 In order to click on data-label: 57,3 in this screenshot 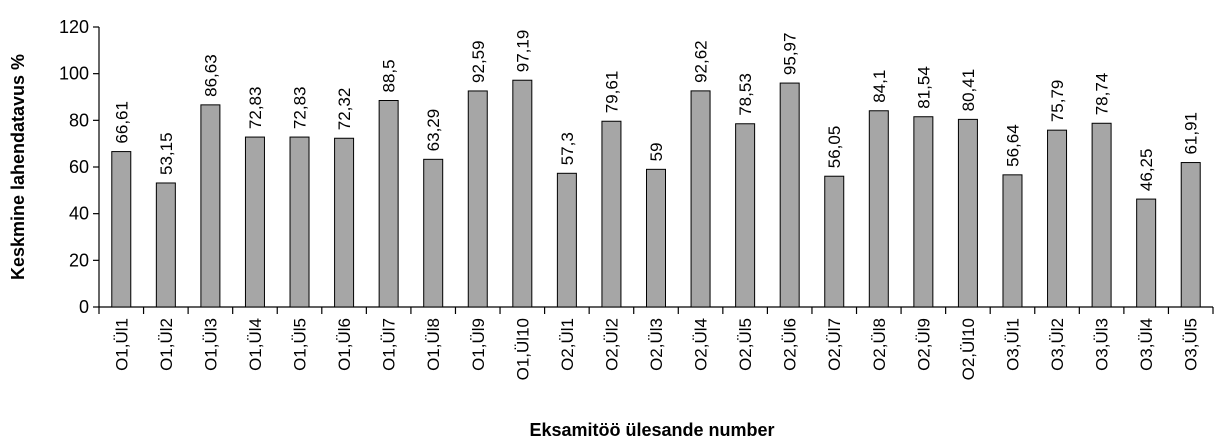, I will do `click(567, 148)`.